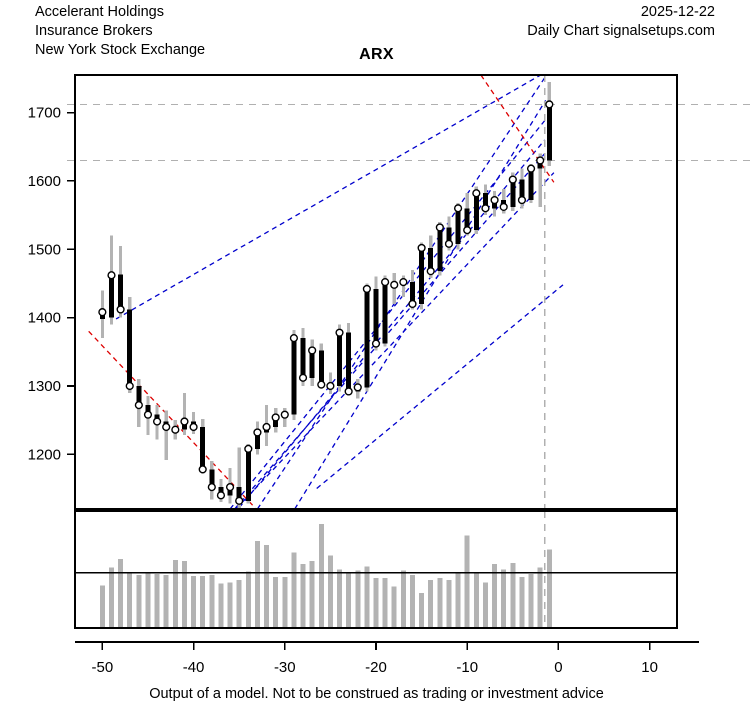  I want to click on x-tick-label: -50, so click(103, 667).